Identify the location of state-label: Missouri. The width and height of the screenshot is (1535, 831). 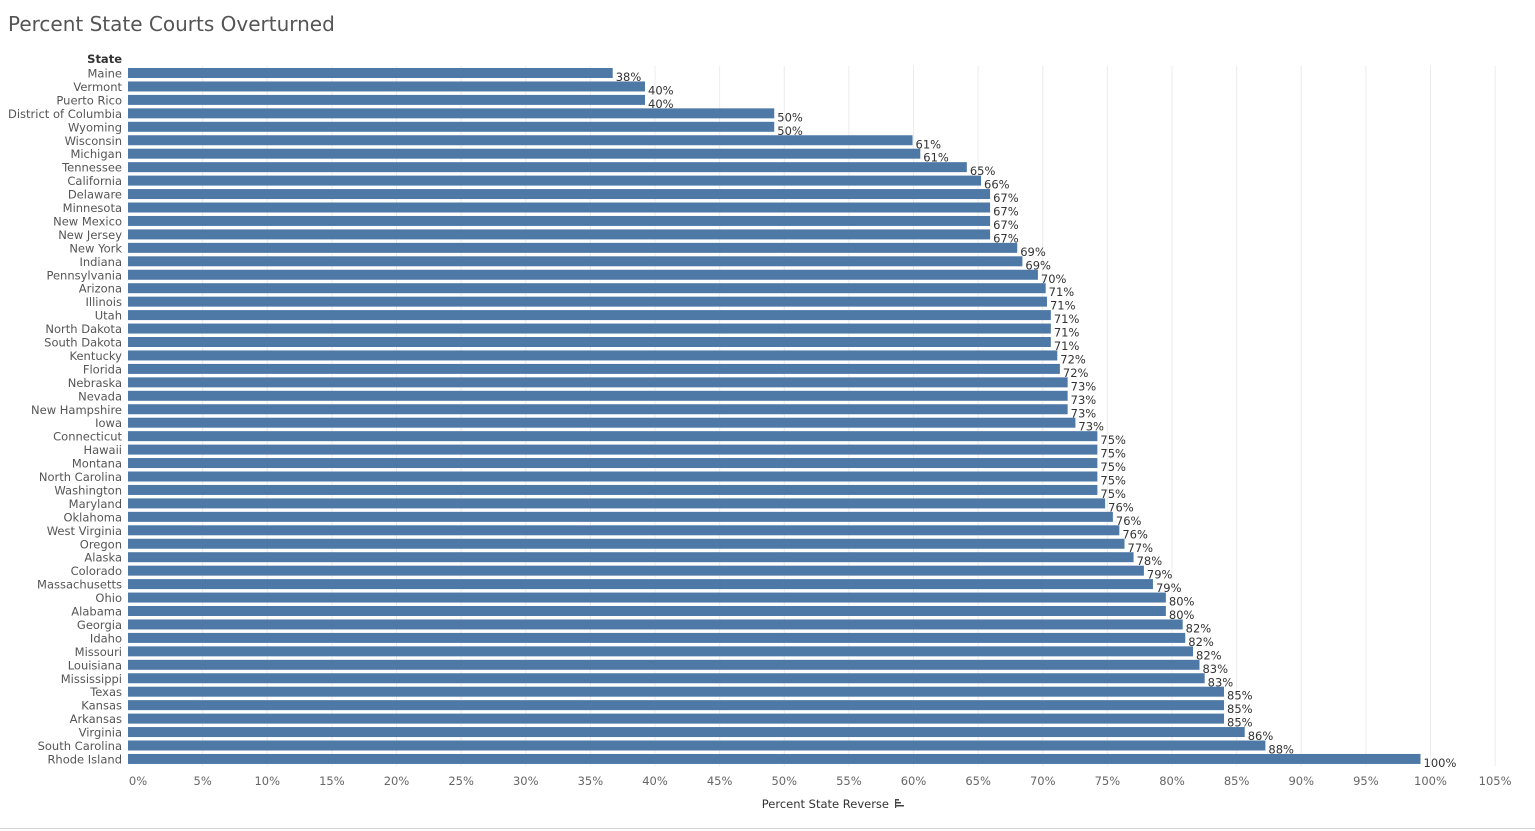
(98, 652).